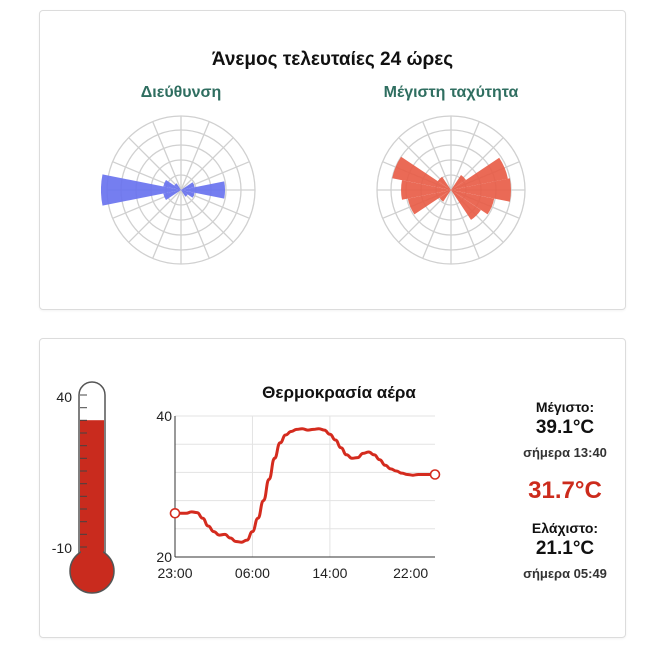  Describe the element at coordinates (92, 571) in the screenshot. I see `thermometer-bulb` at that location.